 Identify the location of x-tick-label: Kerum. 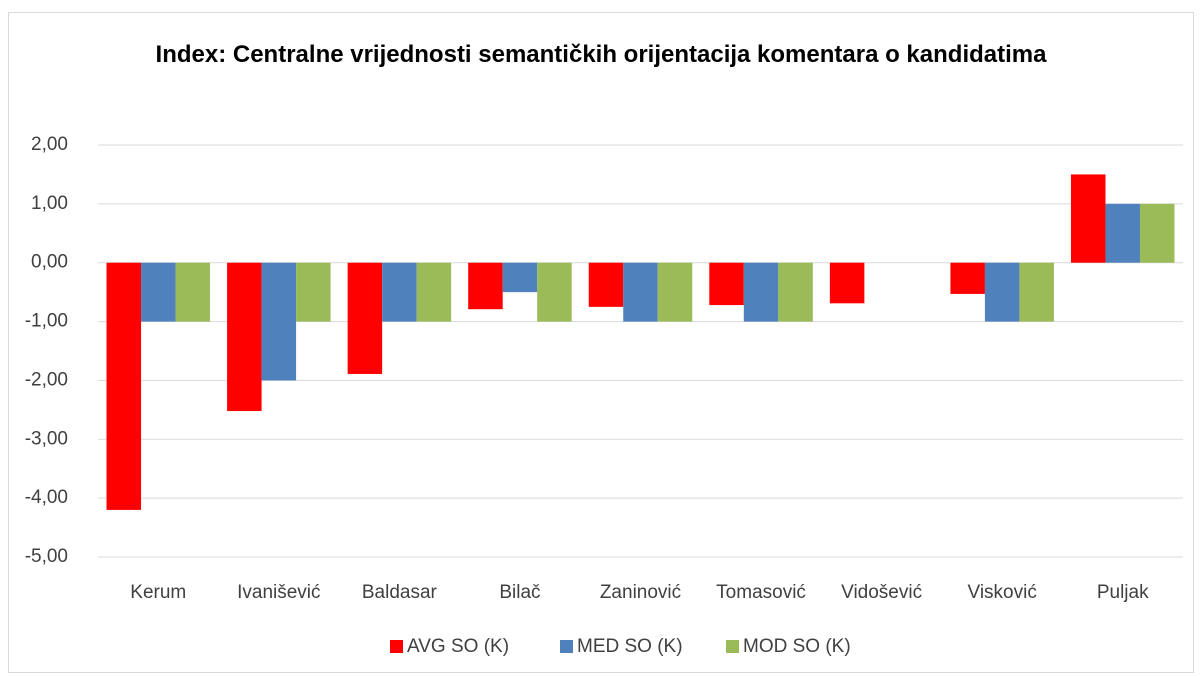
(158, 592).